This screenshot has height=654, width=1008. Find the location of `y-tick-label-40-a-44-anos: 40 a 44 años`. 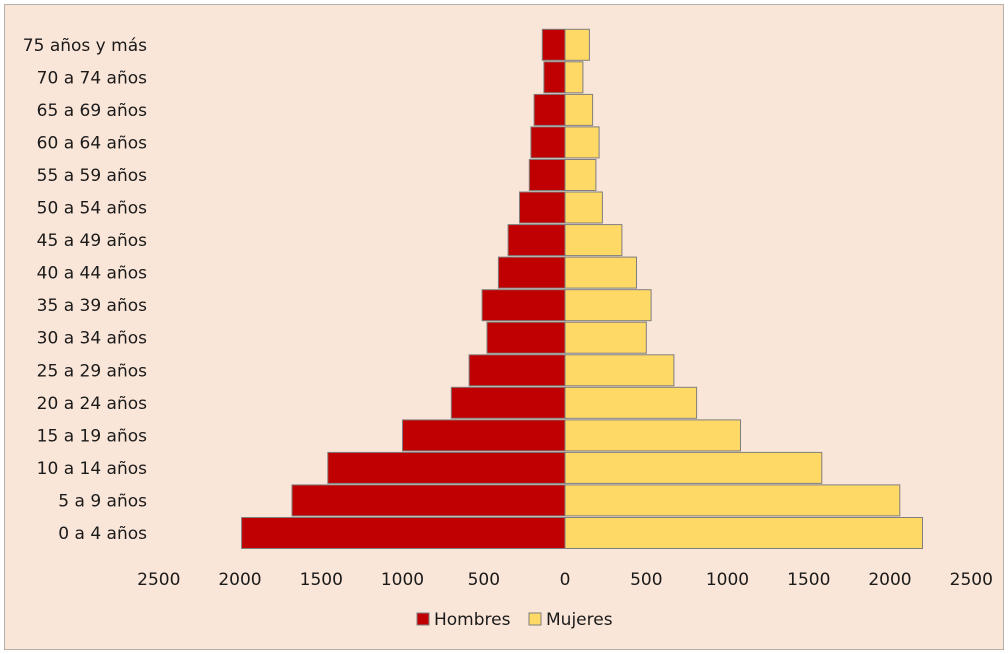

y-tick-label-40-a-44-anos: 40 a 44 años is located at coordinates (92, 274).